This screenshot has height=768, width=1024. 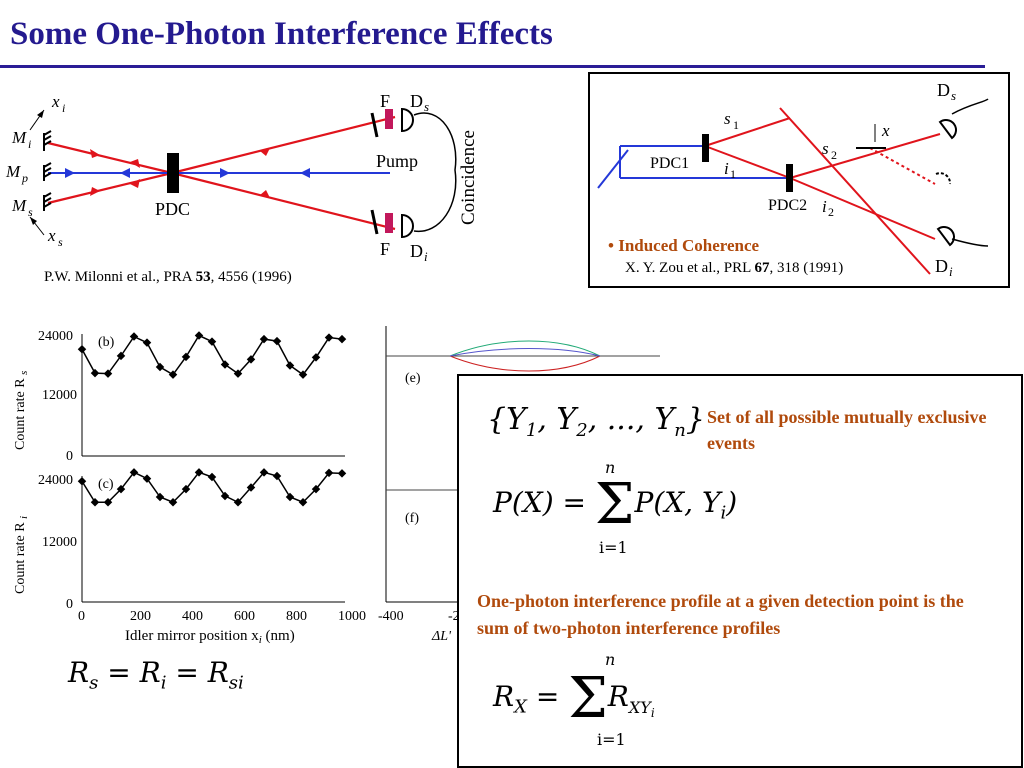 What do you see at coordinates (296, 616) in the screenshot?
I see `x-tick-label: 800` at bounding box center [296, 616].